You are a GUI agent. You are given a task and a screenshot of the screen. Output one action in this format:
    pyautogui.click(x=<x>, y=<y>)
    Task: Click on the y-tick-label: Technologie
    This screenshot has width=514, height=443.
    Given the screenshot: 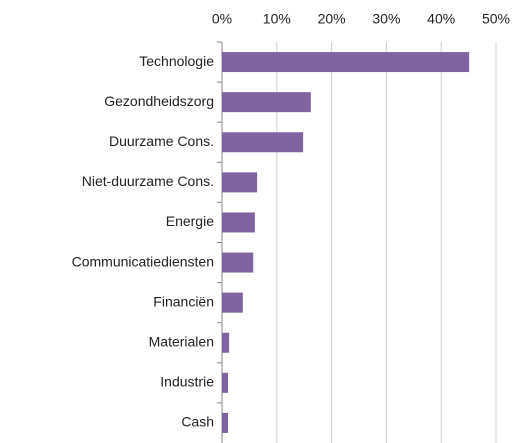 What is the action you would take?
    pyautogui.click(x=176, y=61)
    